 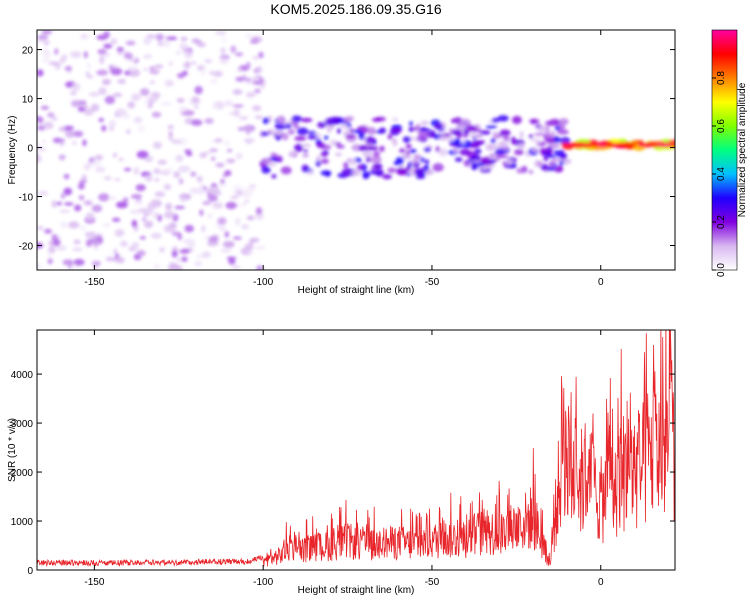 What do you see at coordinates (721, 78) in the screenshot?
I see `colorbar-tick-label: 0.8` at bounding box center [721, 78].